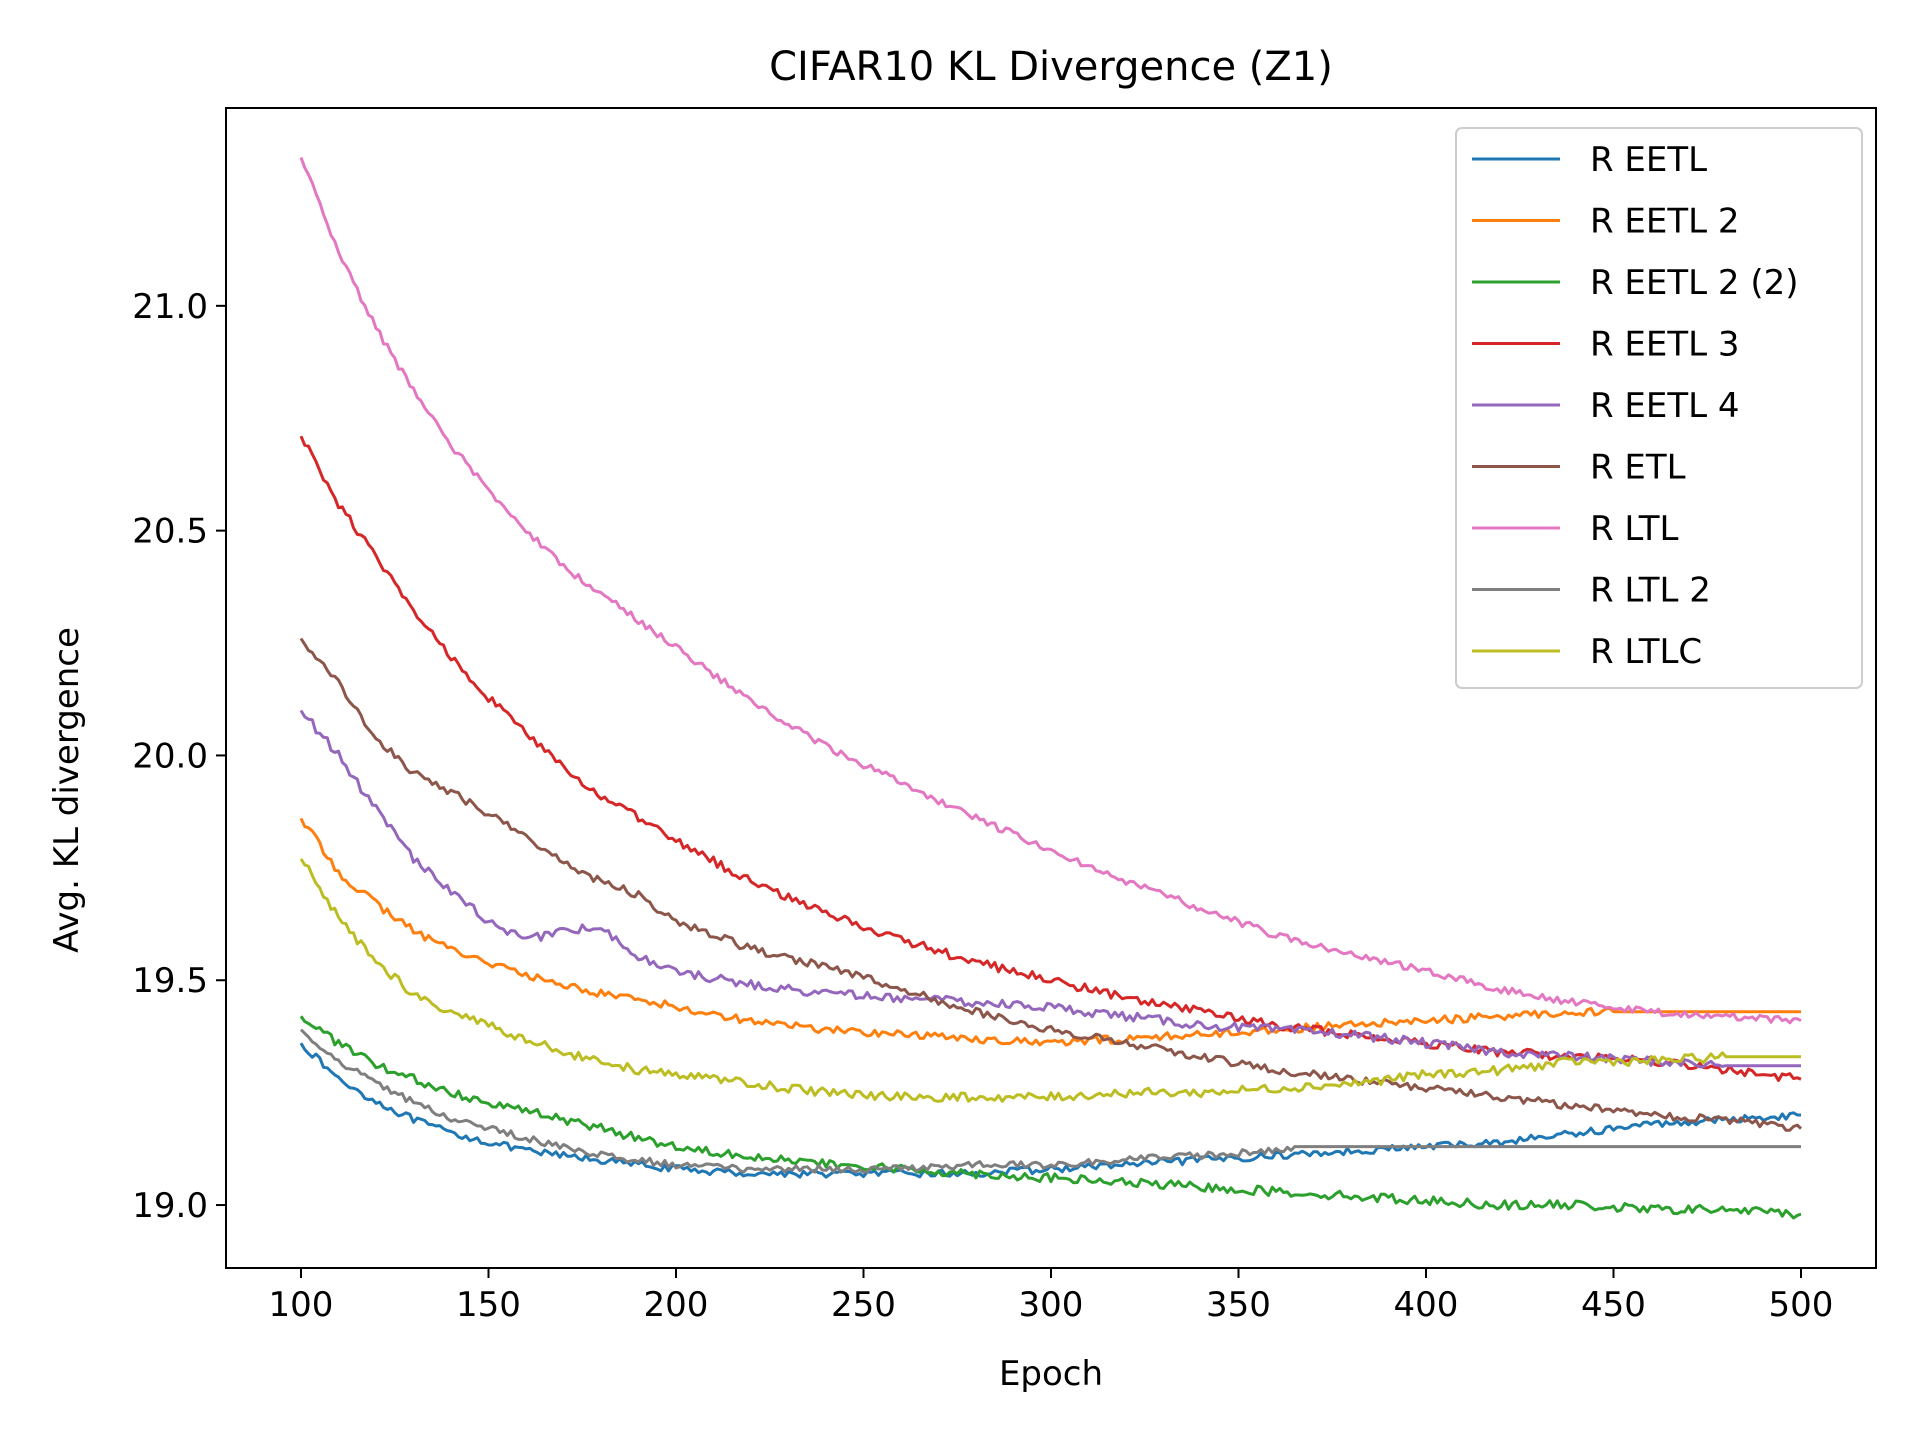  I want to click on x-tick-label: 300, so click(1051, 1305).